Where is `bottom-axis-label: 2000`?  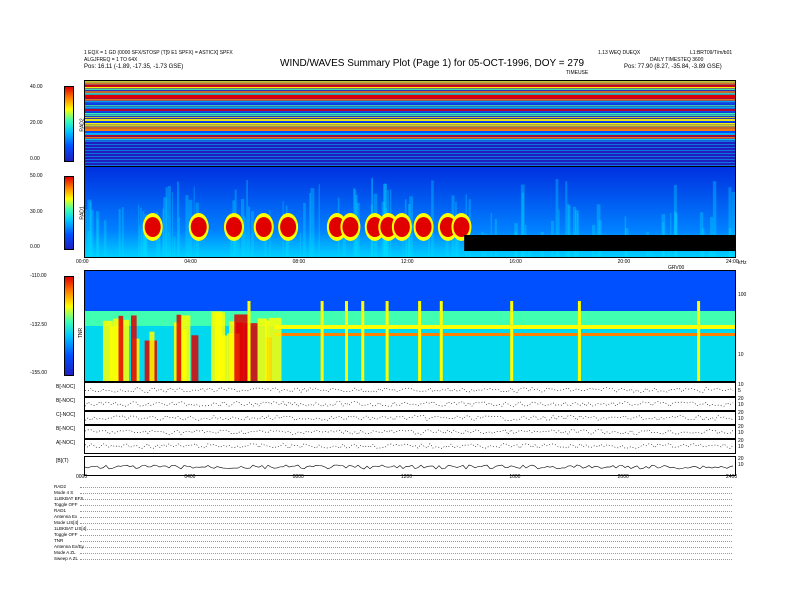 bottom-axis-label: 2000 is located at coordinates (623, 477).